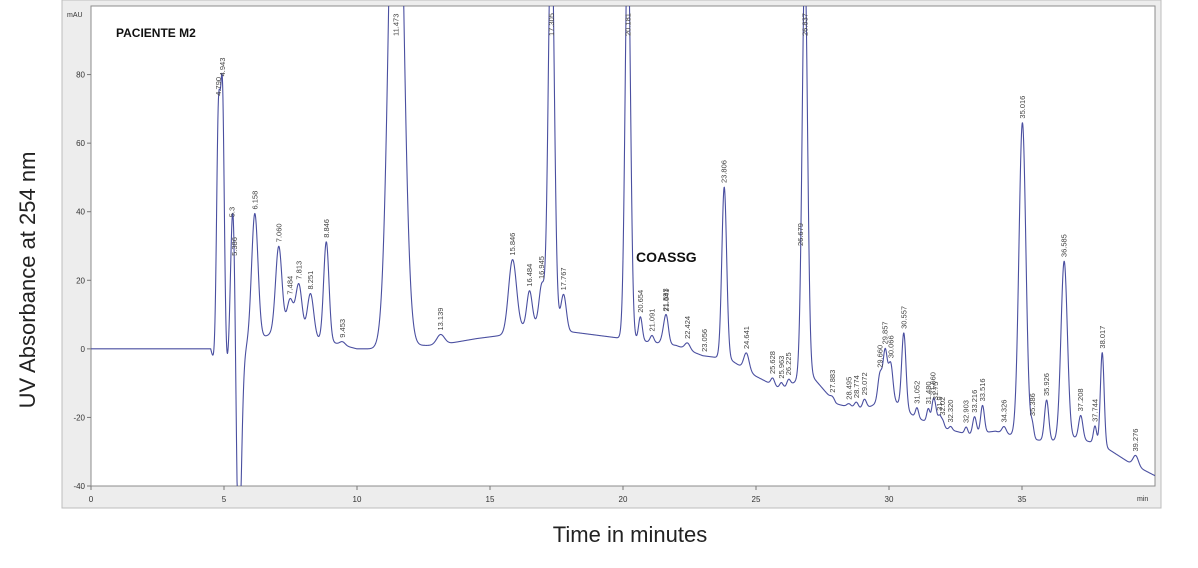  What do you see at coordinates (1022, 499) in the screenshot?
I see `x-tick-label: 35` at bounding box center [1022, 499].